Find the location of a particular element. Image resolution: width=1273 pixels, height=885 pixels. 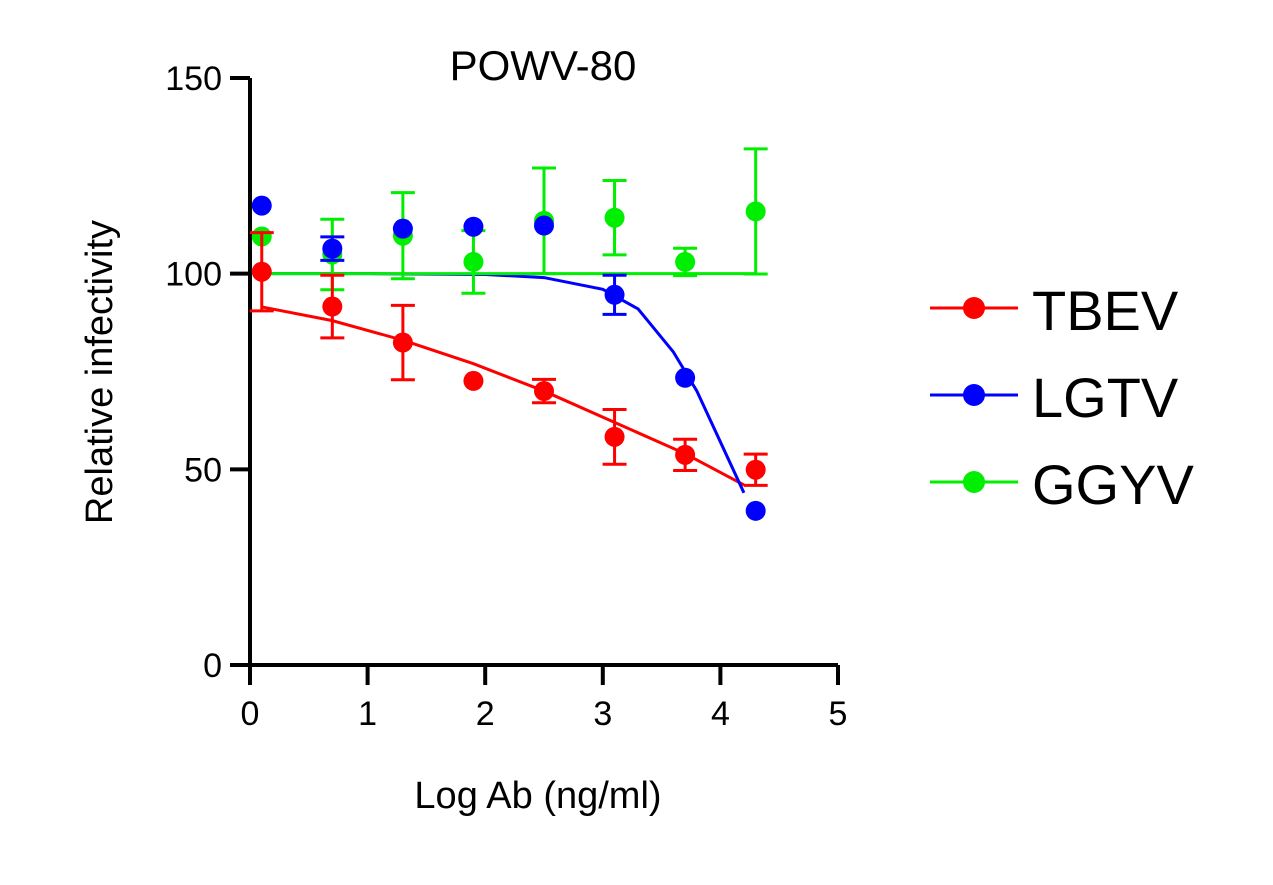

x-axis-label: Log Ab (ng/ml) is located at coordinates (537, 796).